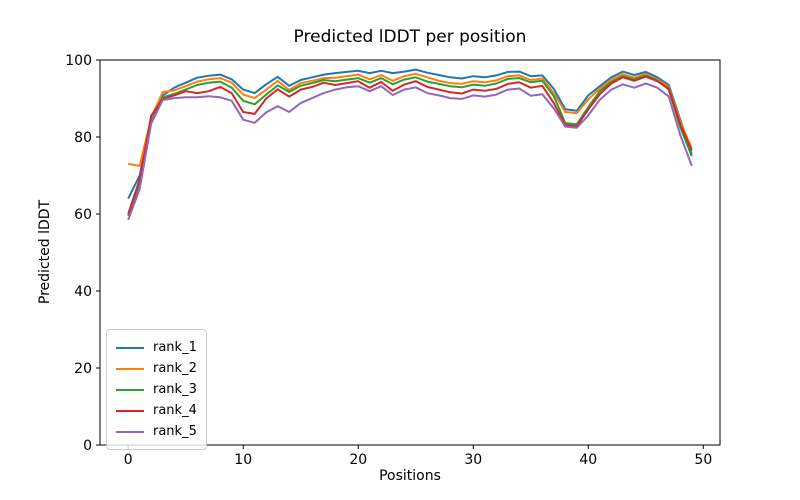 The height and width of the screenshot is (500, 800). Describe the element at coordinates (175, 410) in the screenshot. I see `legend-label-rank_4: rank_4` at that location.